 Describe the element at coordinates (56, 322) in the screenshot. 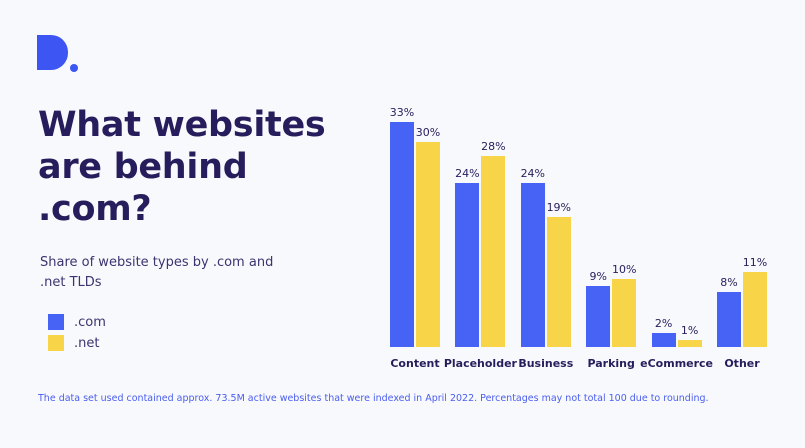

I see `legend-swatch-com` at that location.